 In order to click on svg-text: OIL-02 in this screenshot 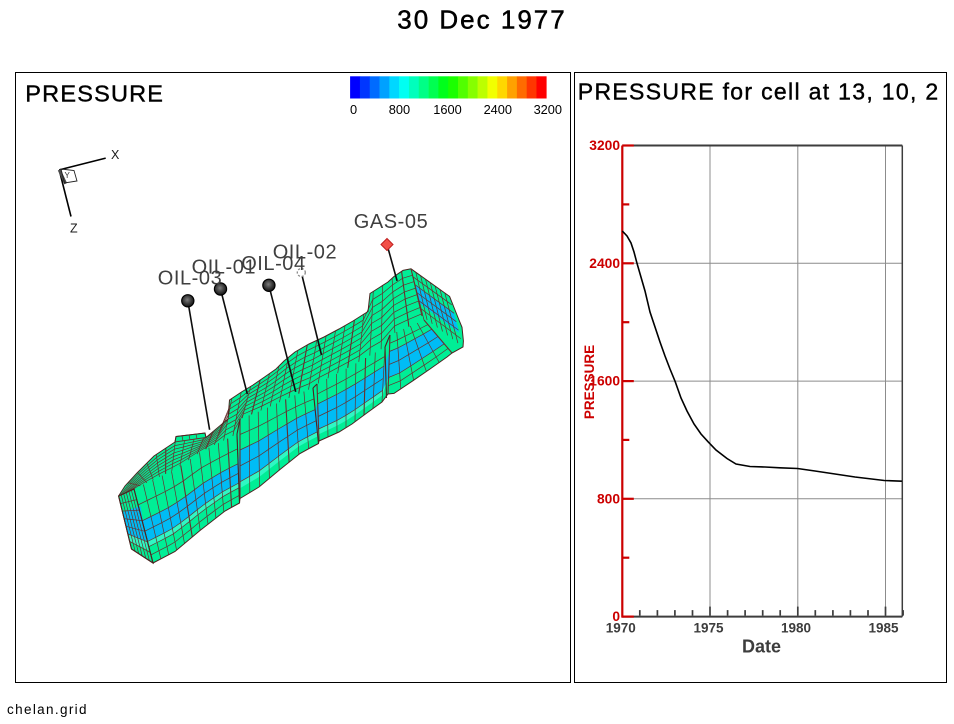, I will do `click(305, 252)`.